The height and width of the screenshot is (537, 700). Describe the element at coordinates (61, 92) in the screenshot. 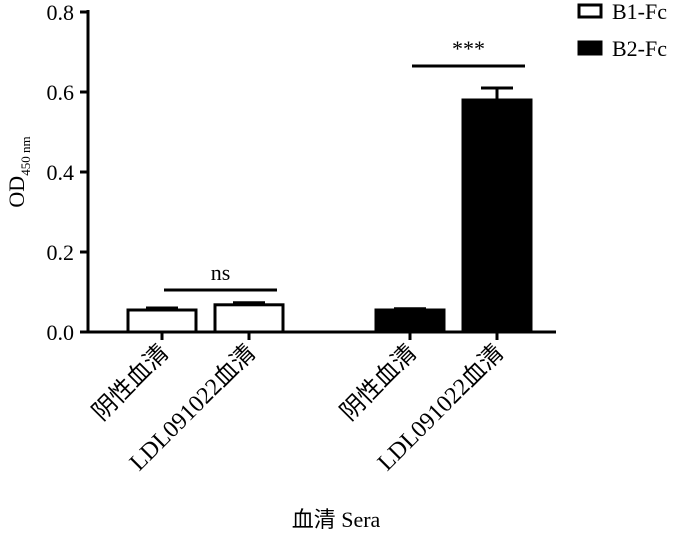

I see `y-tick-label: 0.6` at that location.